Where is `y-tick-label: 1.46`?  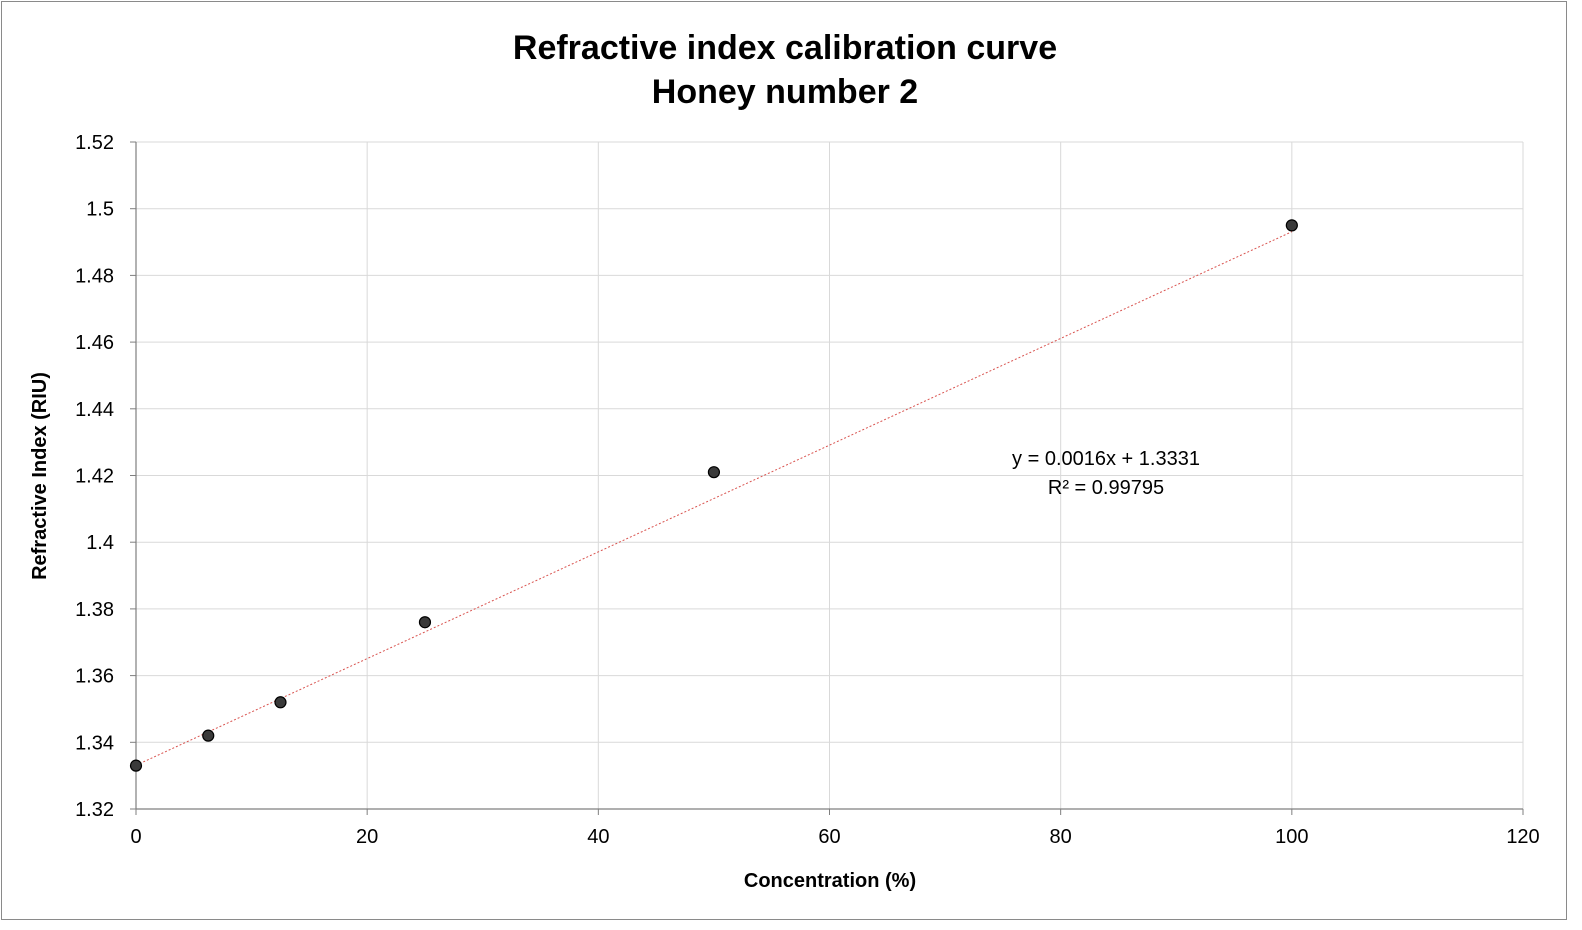
y-tick-label: 1.46 is located at coordinates (94, 343).